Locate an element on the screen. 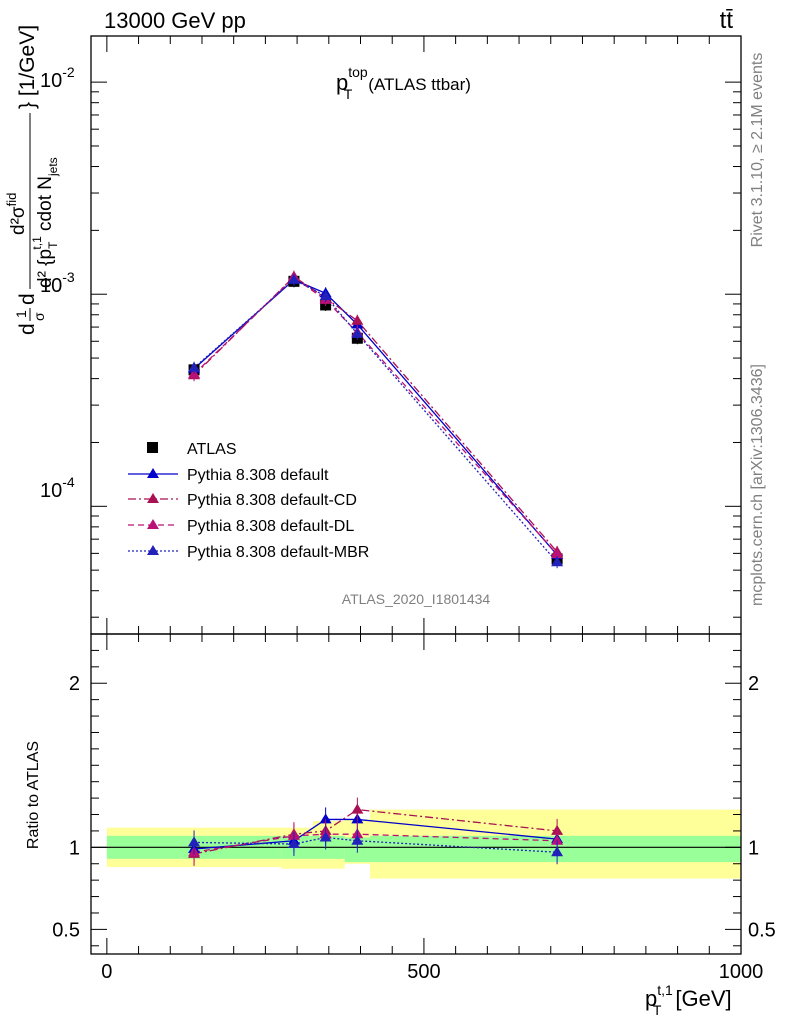 The width and height of the screenshot is (786, 1024). legend-item-atlas: ATLAS is located at coordinates (192, 449).